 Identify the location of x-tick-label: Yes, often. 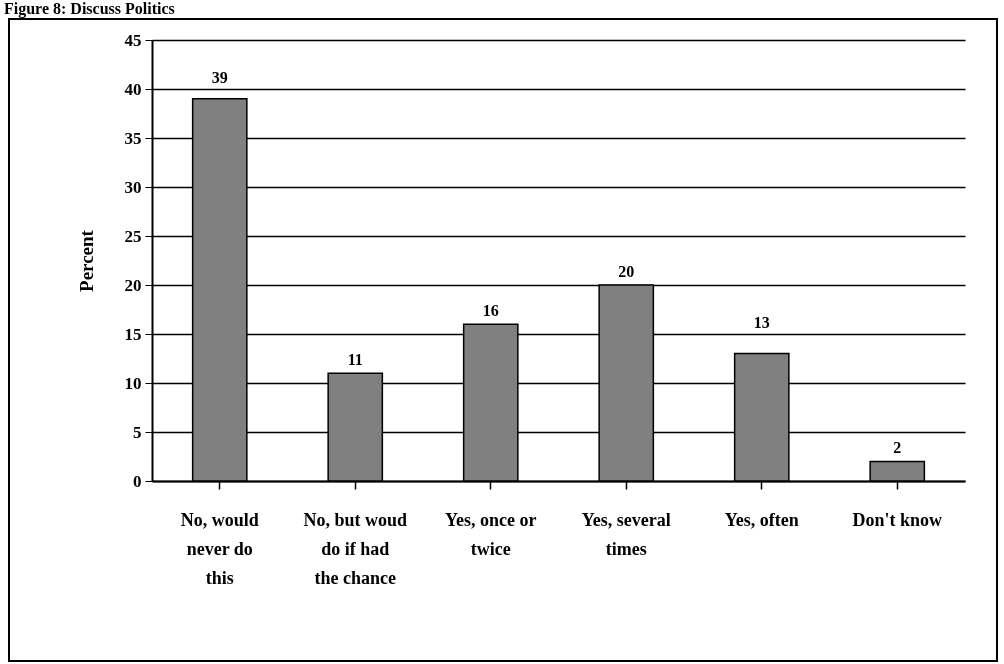
(761, 519).